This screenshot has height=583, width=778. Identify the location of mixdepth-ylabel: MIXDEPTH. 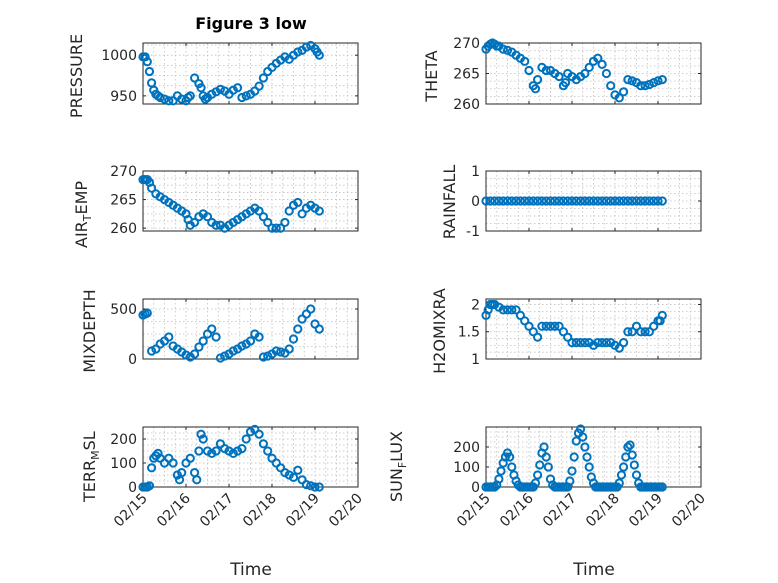
(89, 330).